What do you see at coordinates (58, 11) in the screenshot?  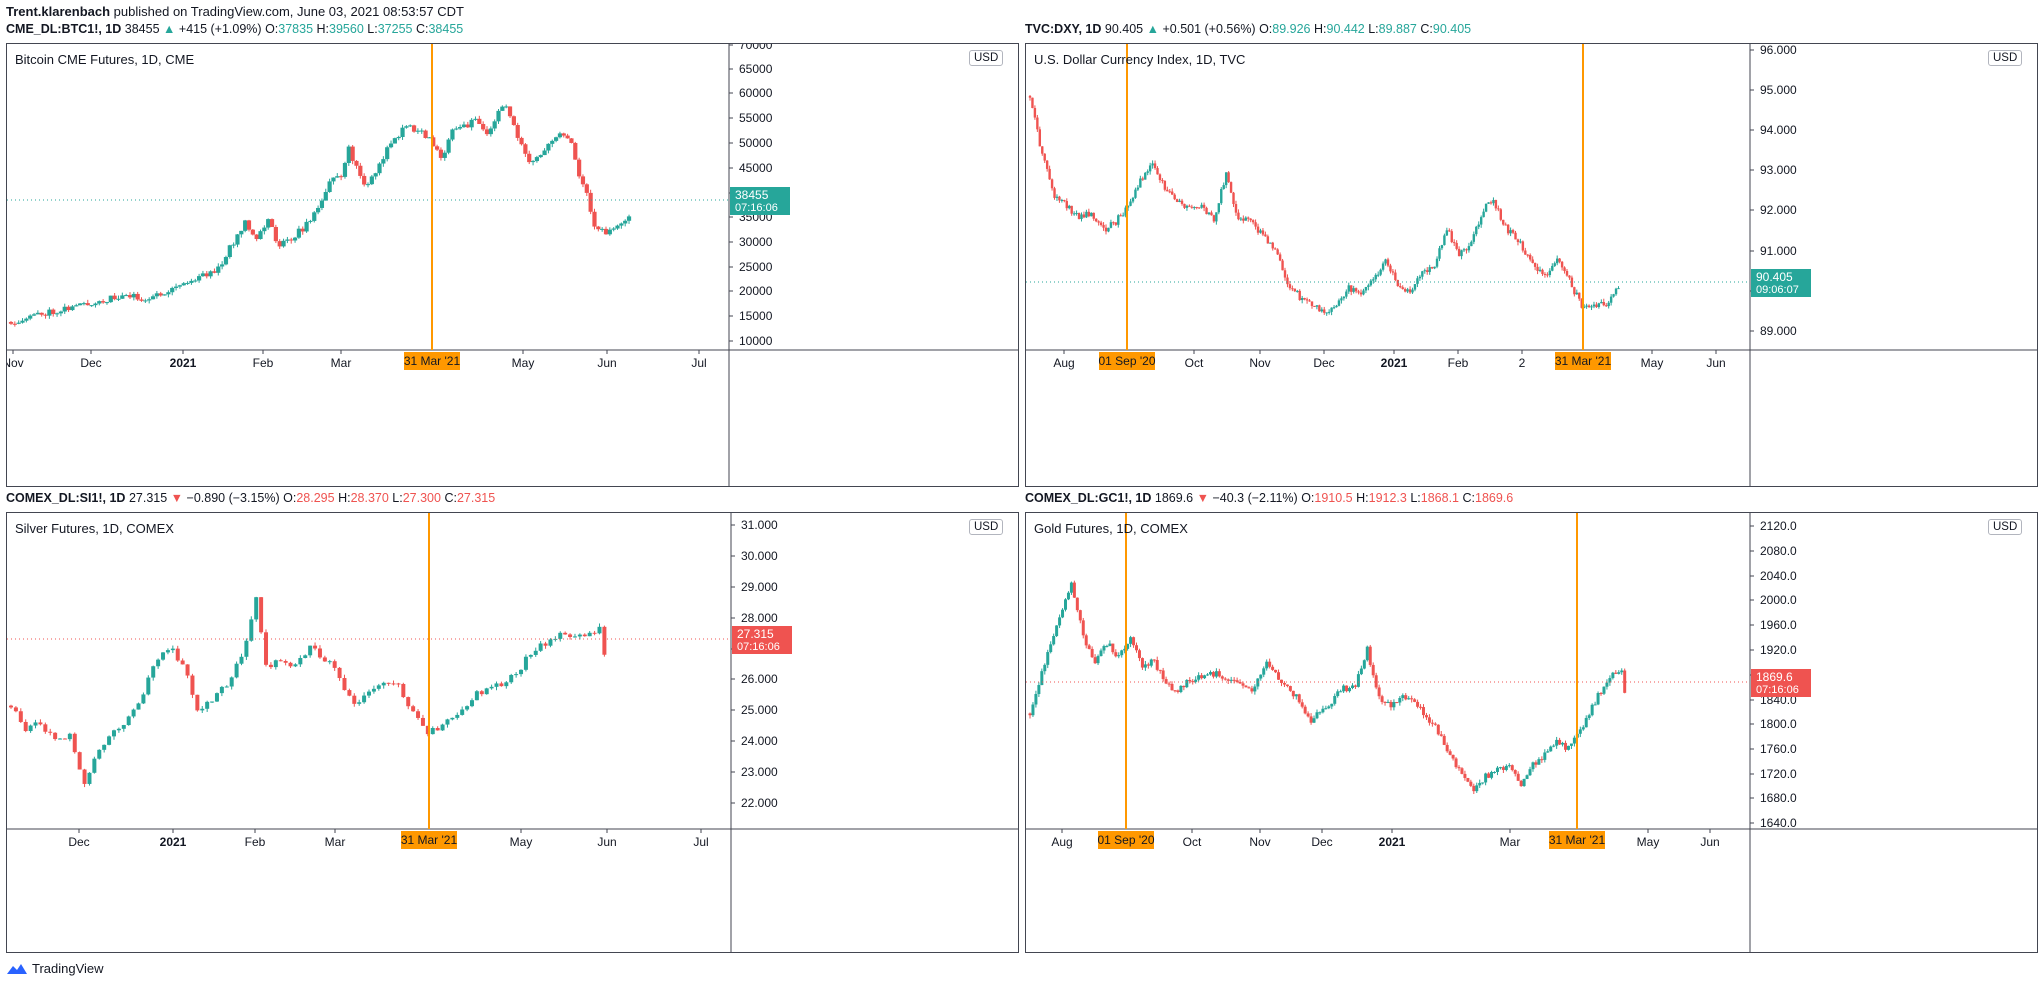 I see `author-name: Trent.klarenbach` at bounding box center [58, 11].